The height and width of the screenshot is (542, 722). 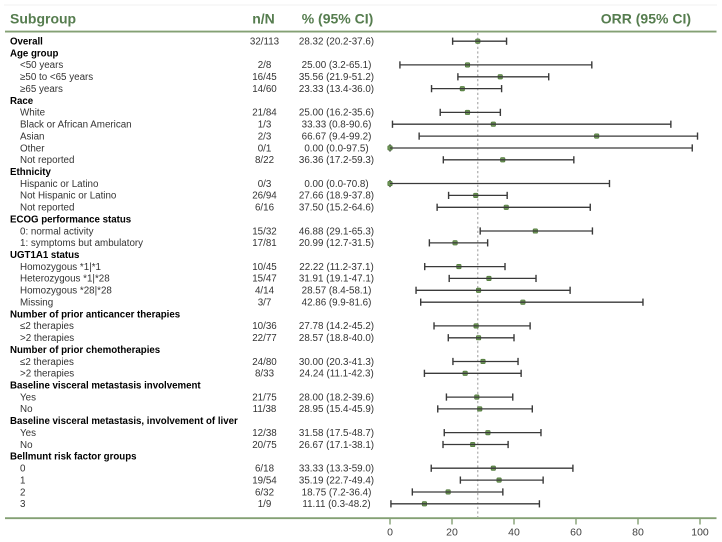 What do you see at coordinates (337, 65) in the screenshot?
I see `svg-text: 25.00 (3.2-65.1)` at bounding box center [337, 65].